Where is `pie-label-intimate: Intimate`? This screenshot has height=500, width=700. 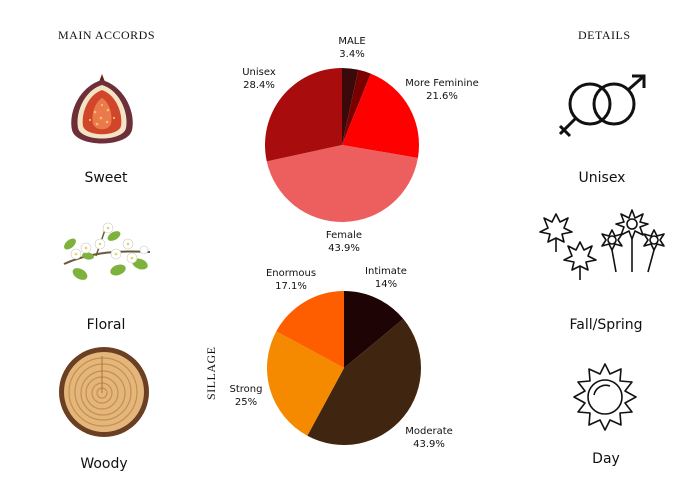 pie-label-intimate: Intimate is located at coordinates (386, 271).